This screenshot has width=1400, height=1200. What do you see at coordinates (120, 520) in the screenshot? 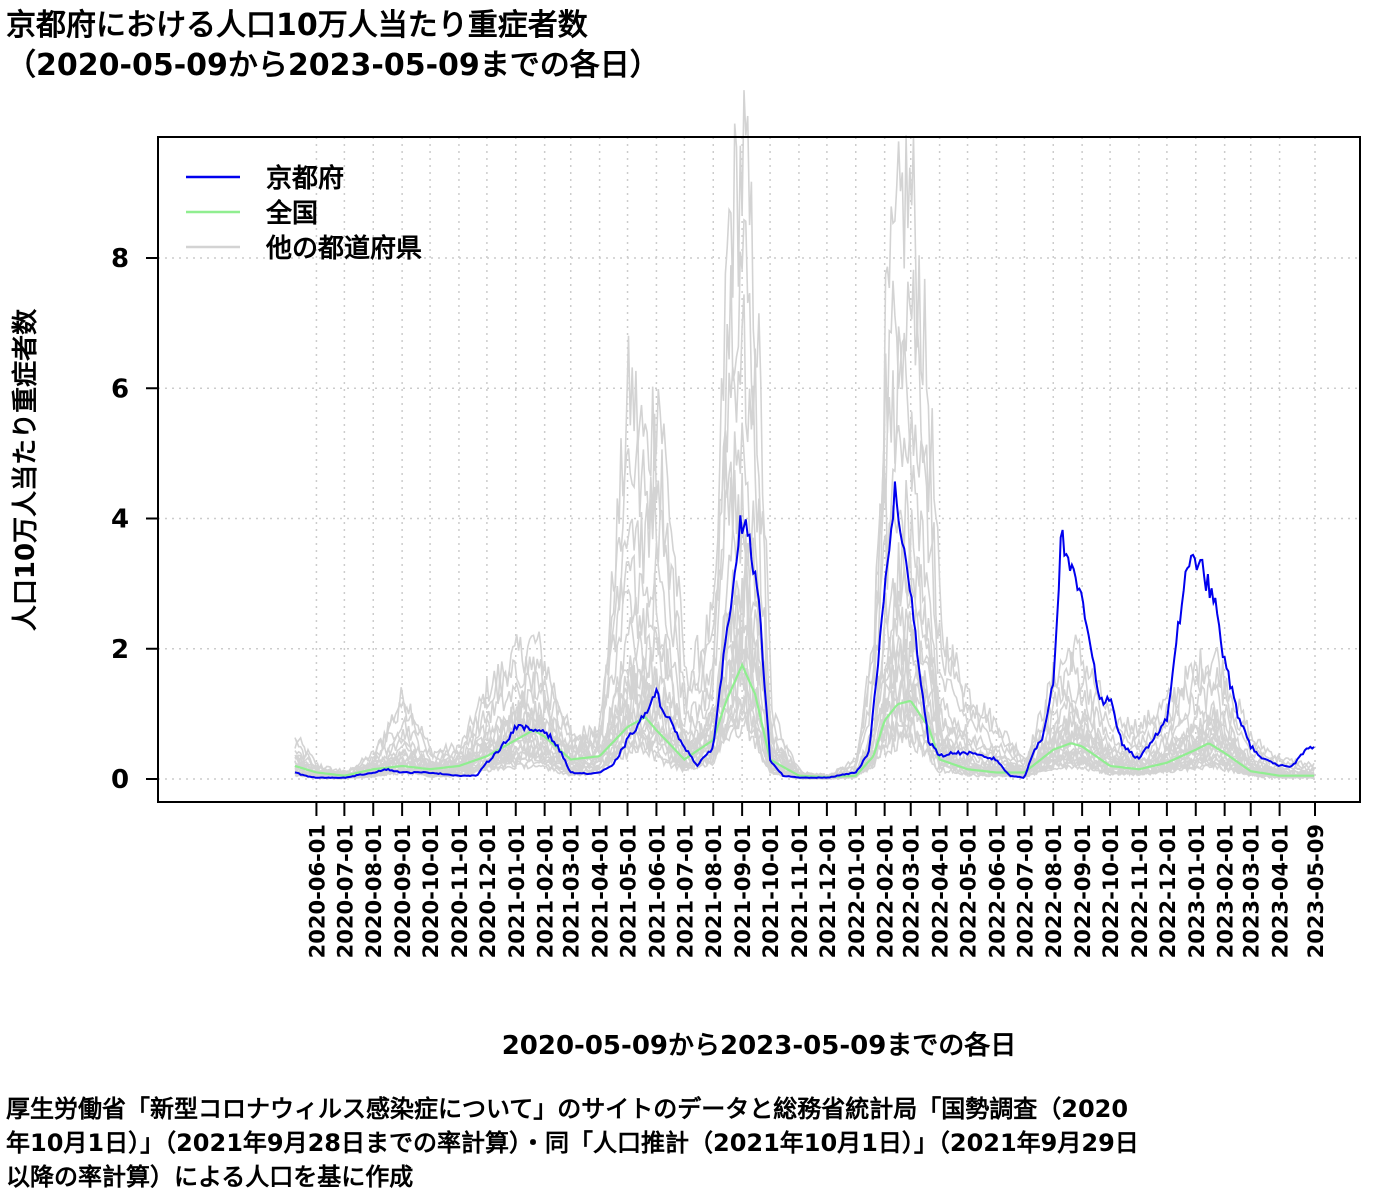
I see `y-tick-label: 4` at bounding box center [120, 520].